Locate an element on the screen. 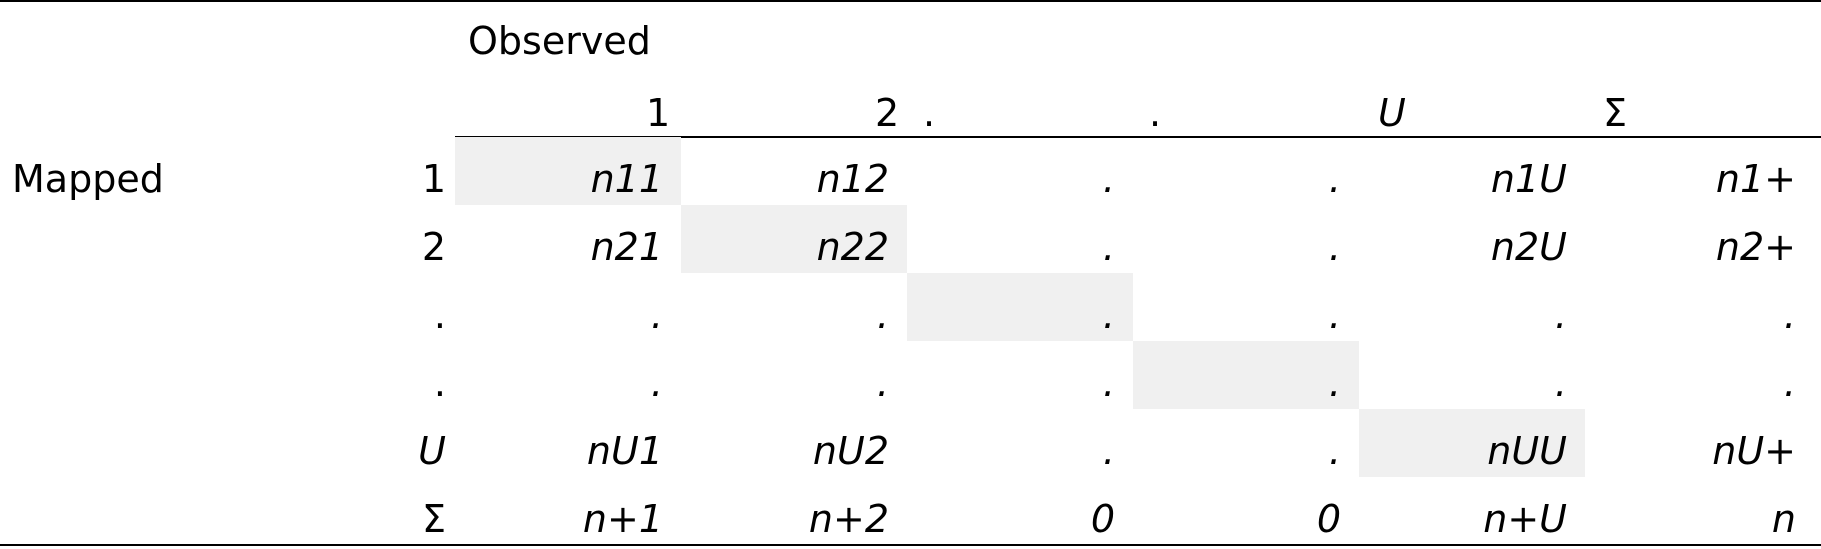  table-cell: nUU is located at coordinates (1527, 451).